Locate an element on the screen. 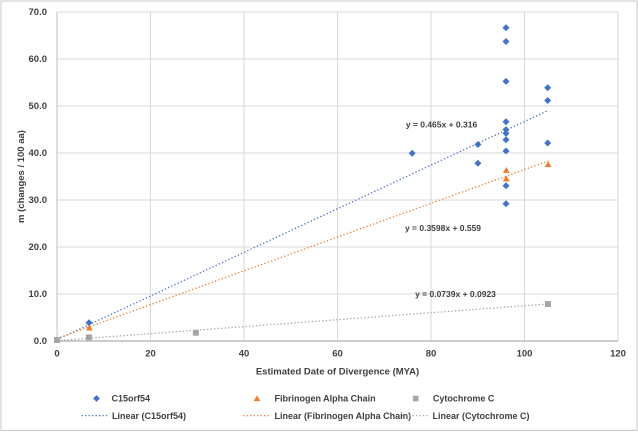 Image resolution: width=638 pixels, height=437 pixels. svg-text: 20 is located at coordinates (150, 354).